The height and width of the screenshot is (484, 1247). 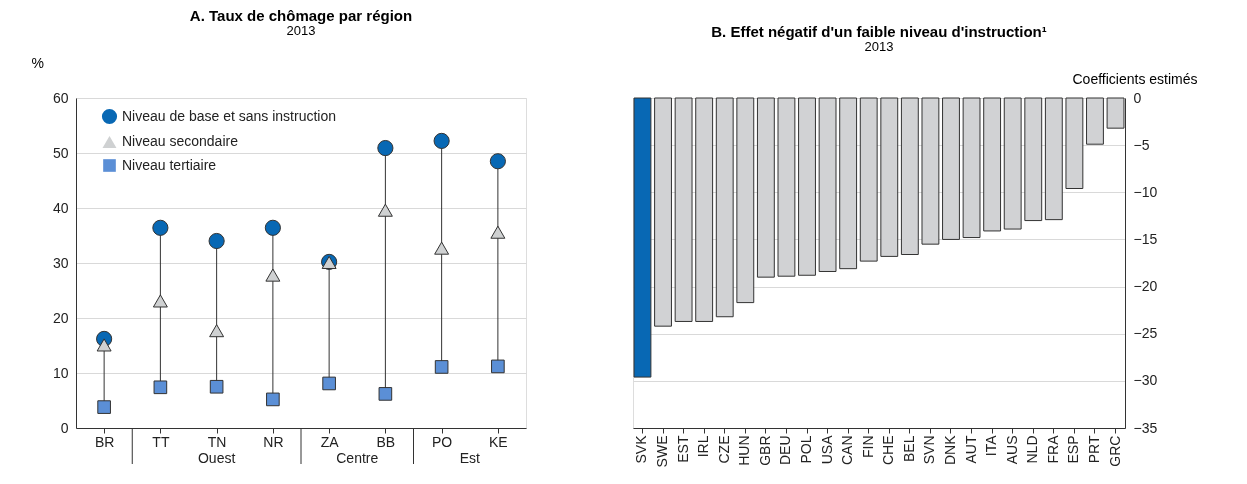 I want to click on legend-label: Niveau tertiaire, so click(x=169, y=164).